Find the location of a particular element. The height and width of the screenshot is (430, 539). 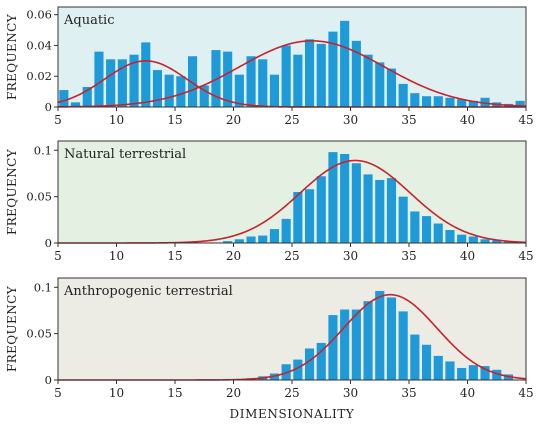

y-tick-label: 0.06 is located at coordinates (39, 15).